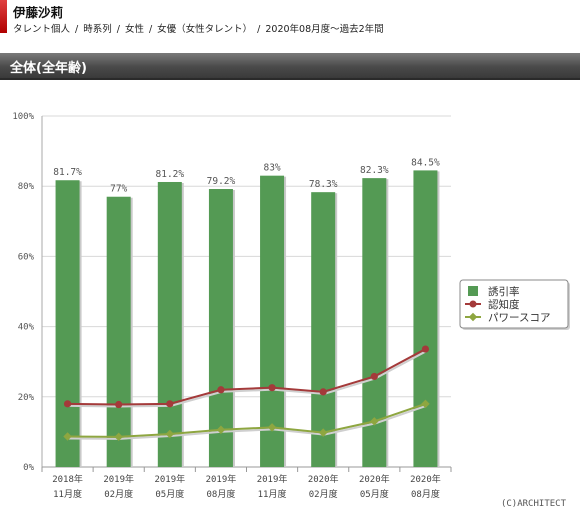 The height and width of the screenshot is (515, 580). What do you see at coordinates (26, 187) in the screenshot?
I see `y-tick-label: 80%` at bounding box center [26, 187].